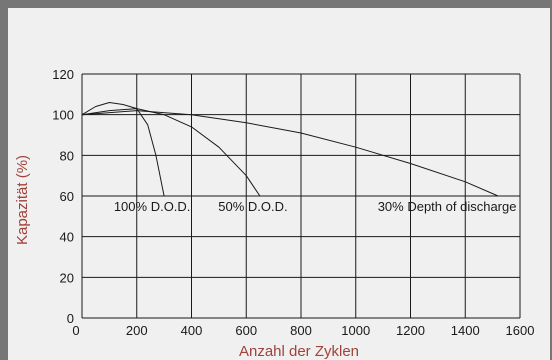  I want to click on y-tick-label: 80, so click(67, 155).